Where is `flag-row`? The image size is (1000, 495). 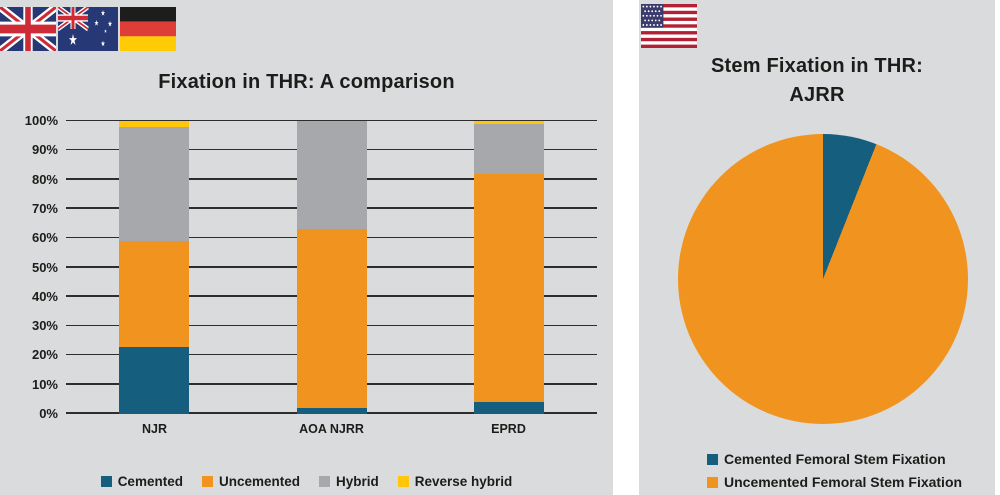
flag-row is located at coordinates (88, 29).